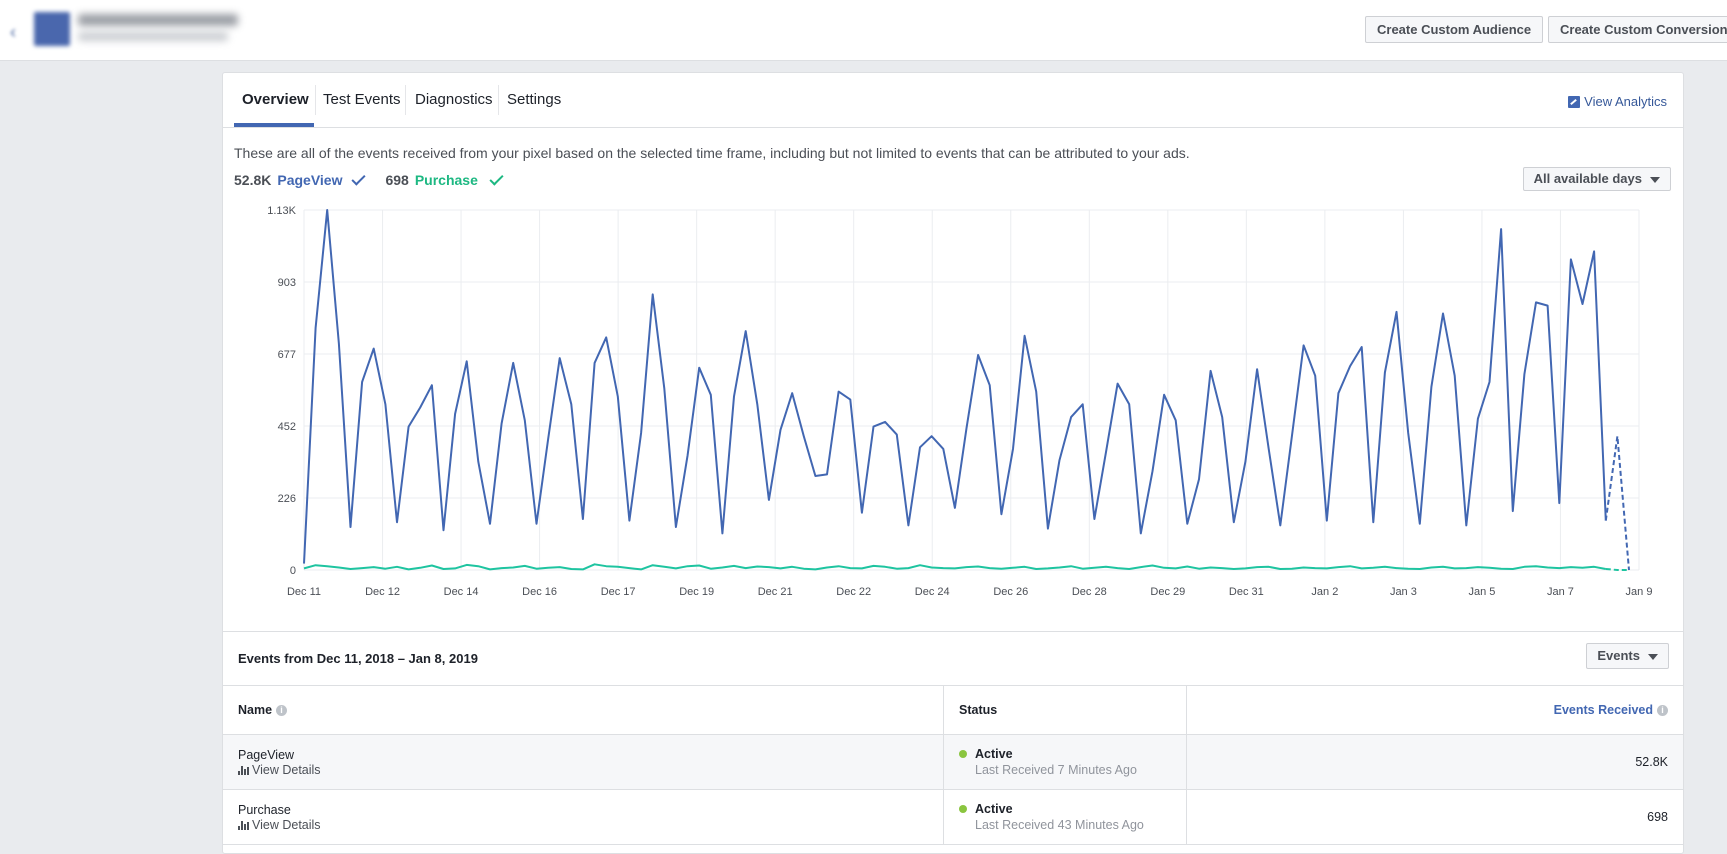 This screenshot has width=1727, height=854. Describe the element at coordinates (1434, 710) in the screenshot. I see `column-events-received-header: Events Received i` at that location.